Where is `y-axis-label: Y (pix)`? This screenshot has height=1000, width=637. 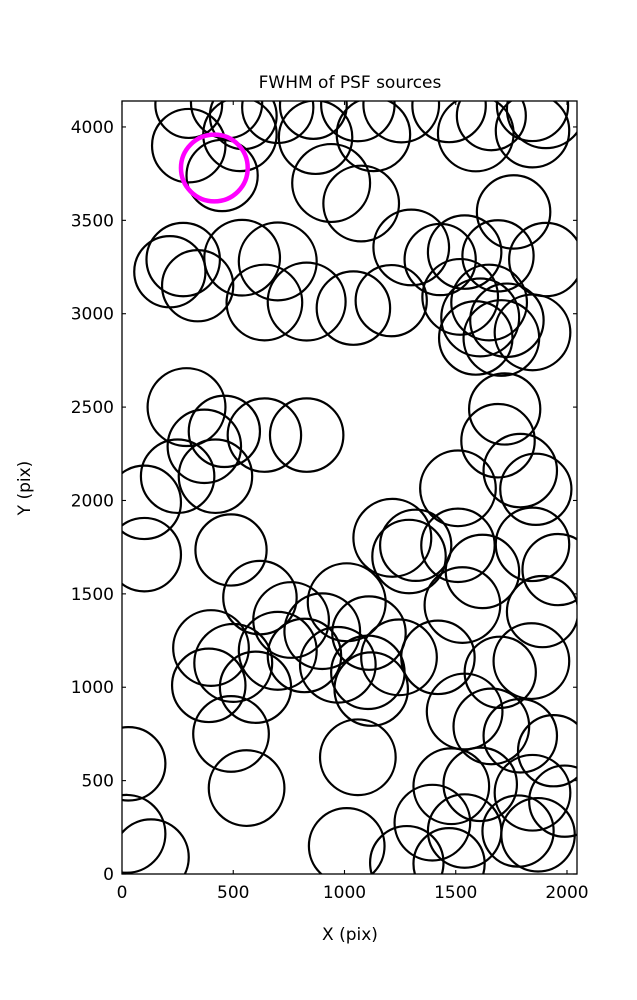
y-axis-label: Y (pix) is located at coordinates (25, 489).